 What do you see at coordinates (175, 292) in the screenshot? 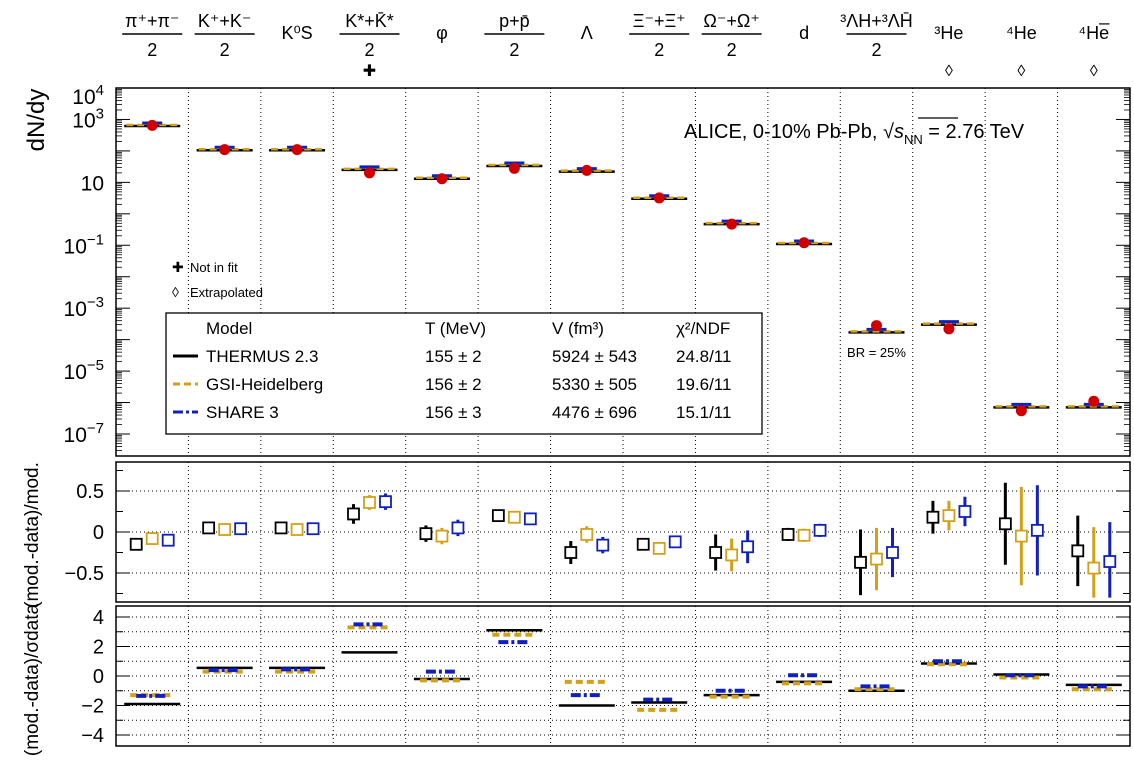
I see `extrapolated-marker: ◊` at bounding box center [175, 292].